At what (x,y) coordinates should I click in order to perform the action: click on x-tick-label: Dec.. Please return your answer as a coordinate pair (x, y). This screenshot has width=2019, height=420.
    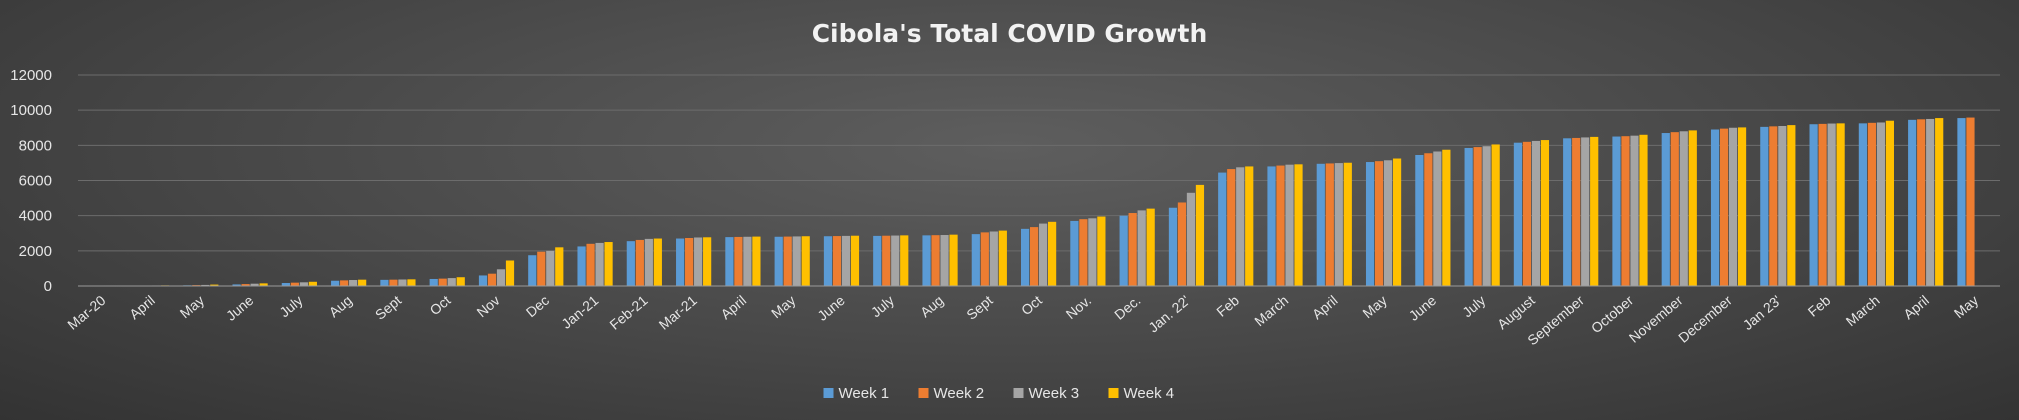
    Looking at the image, I should click on (1127, 307).